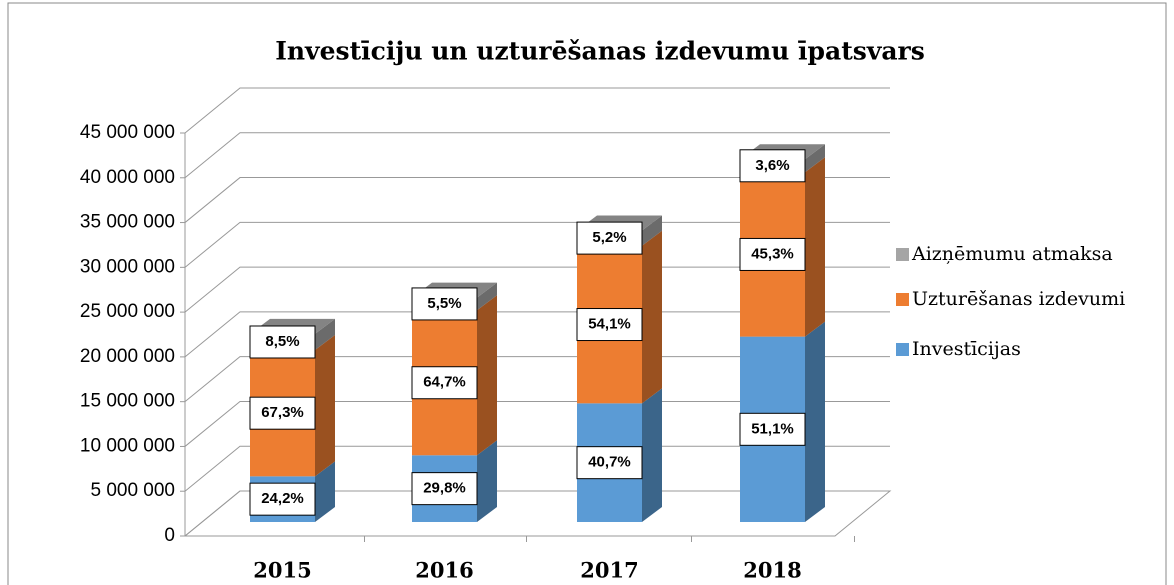 The image size is (1174, 585). I want to click on data-label: 67,3%, so click(282, 412).